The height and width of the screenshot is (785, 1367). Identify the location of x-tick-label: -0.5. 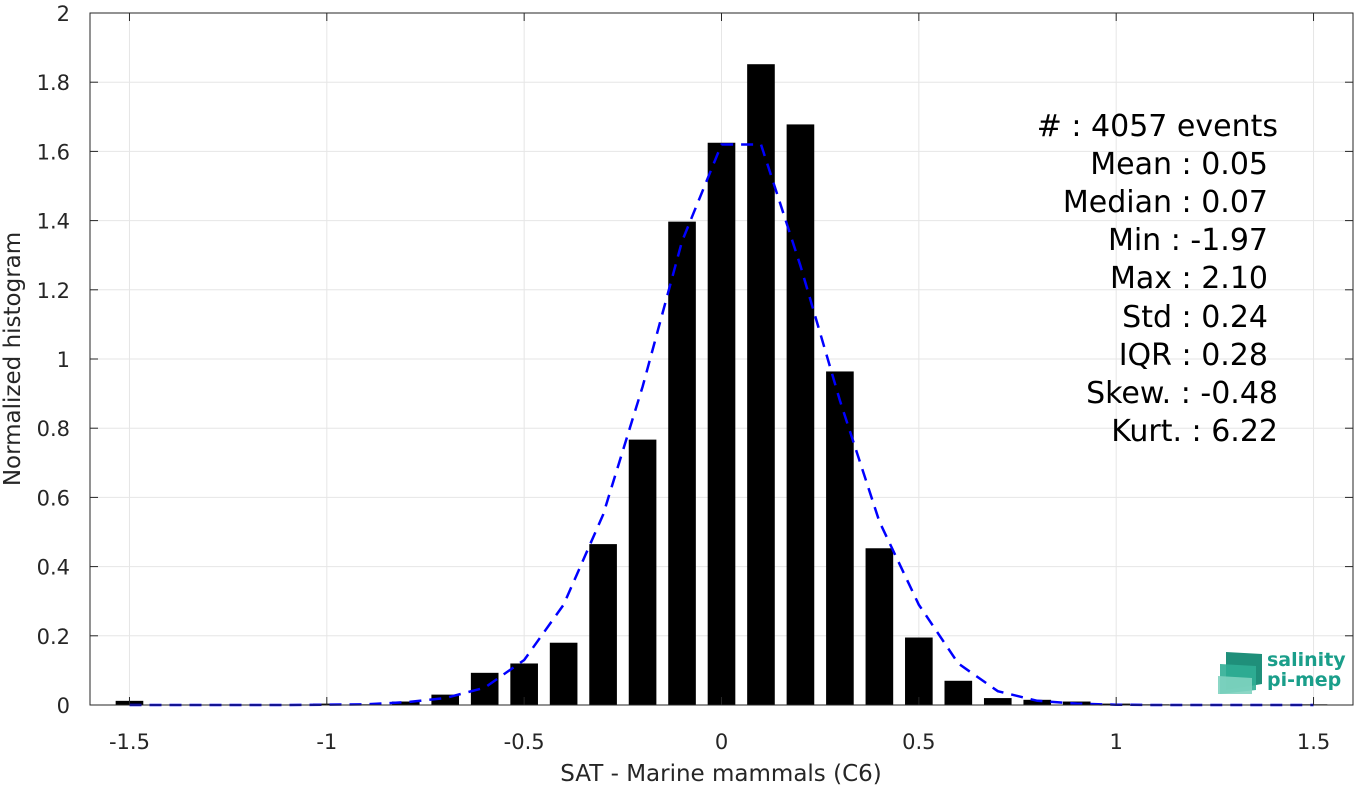
(524, 742).